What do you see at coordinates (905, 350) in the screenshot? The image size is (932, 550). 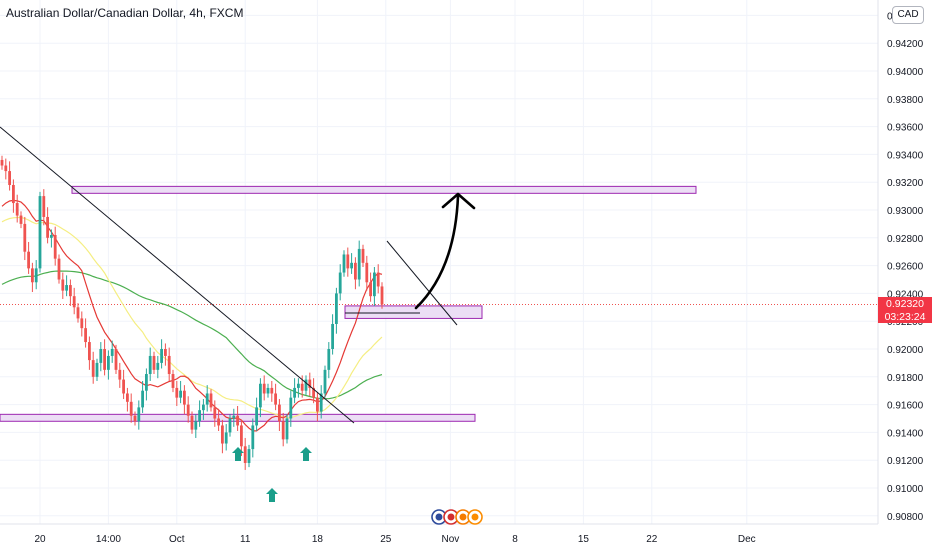 I see `y-tick-label: 0.92000` at bounding box center [905, 350].